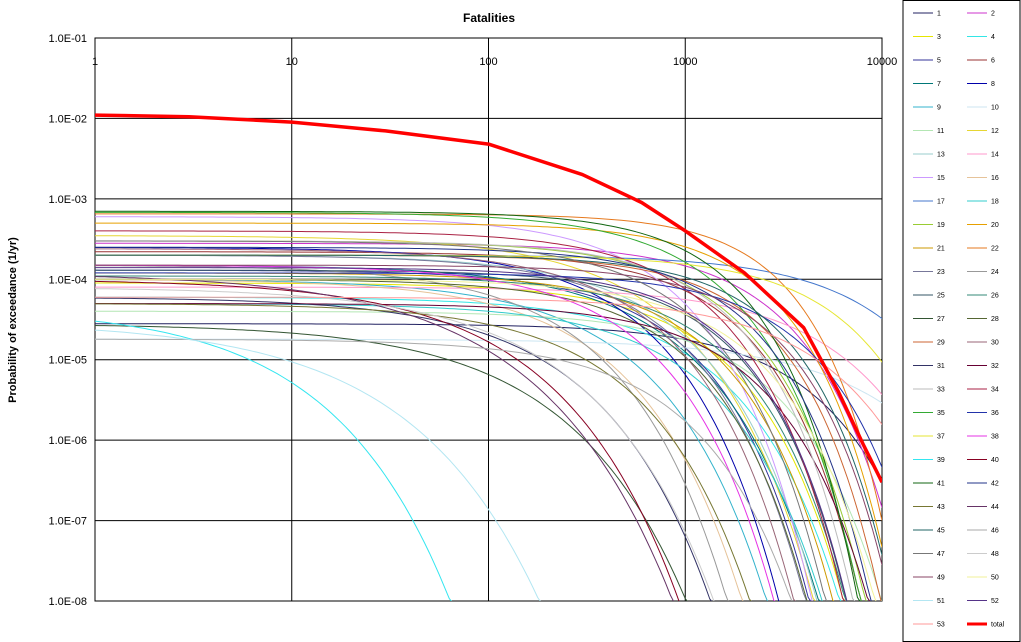 Image resolution: width=1021 pixels, height=642 pixels. Describe the element at coordinates (67, 602) in the screenshot. I see `y-tick-label: 1.0E-08` at that location.